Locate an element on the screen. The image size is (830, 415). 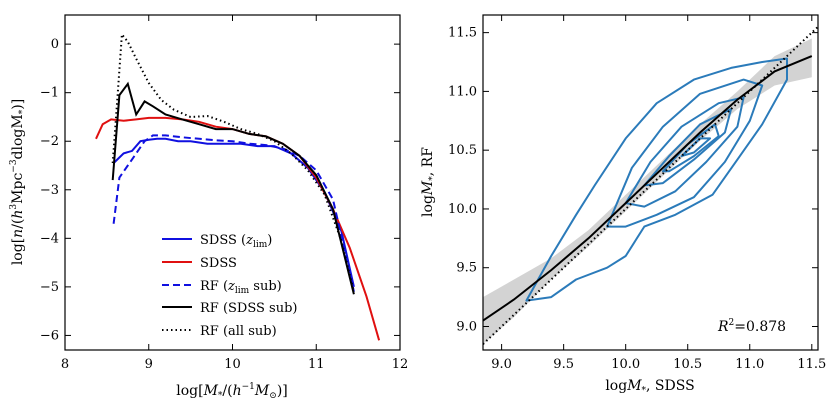
left-x-axis-label: log[M*/(h−1M⊙)] is located at coordinates (232, 391).